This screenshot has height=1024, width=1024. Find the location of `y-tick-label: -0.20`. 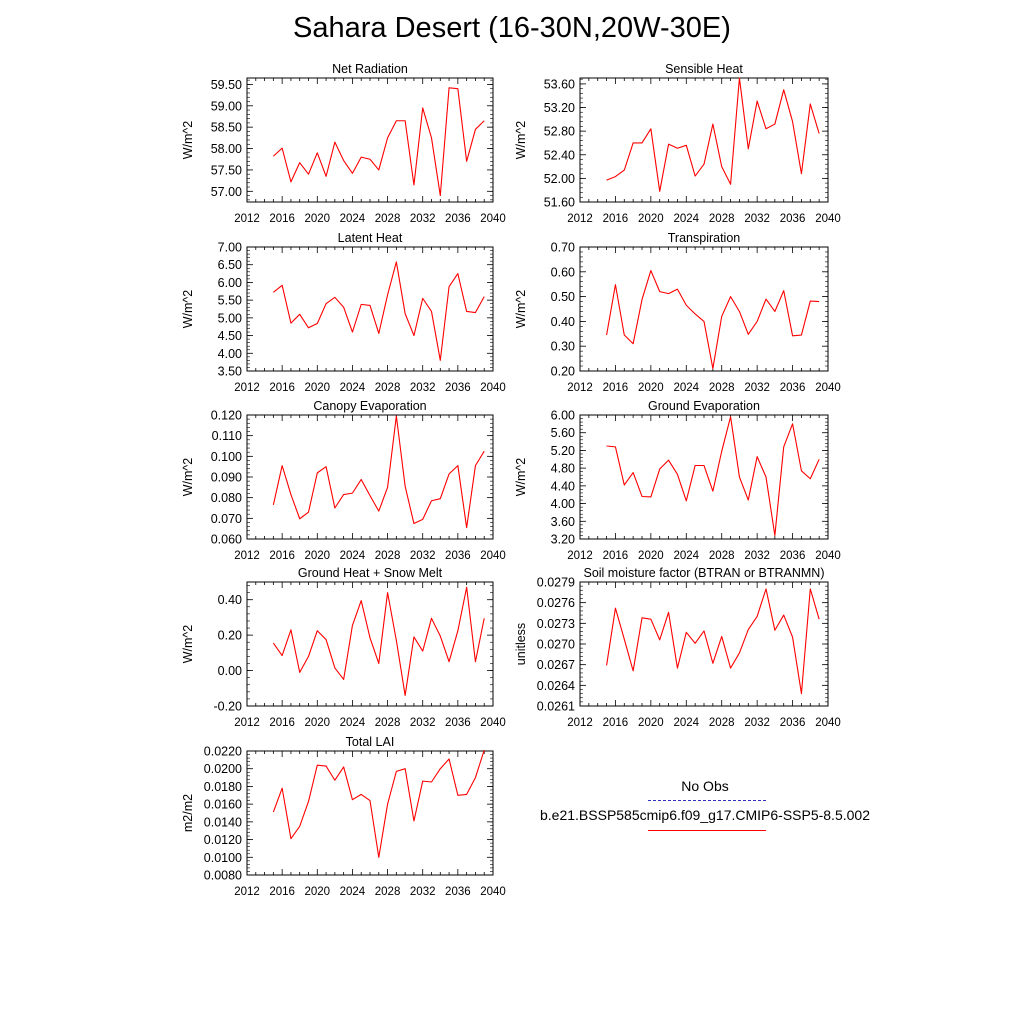

y-tick-label: -0.20 is located at coordinates (228, 707).